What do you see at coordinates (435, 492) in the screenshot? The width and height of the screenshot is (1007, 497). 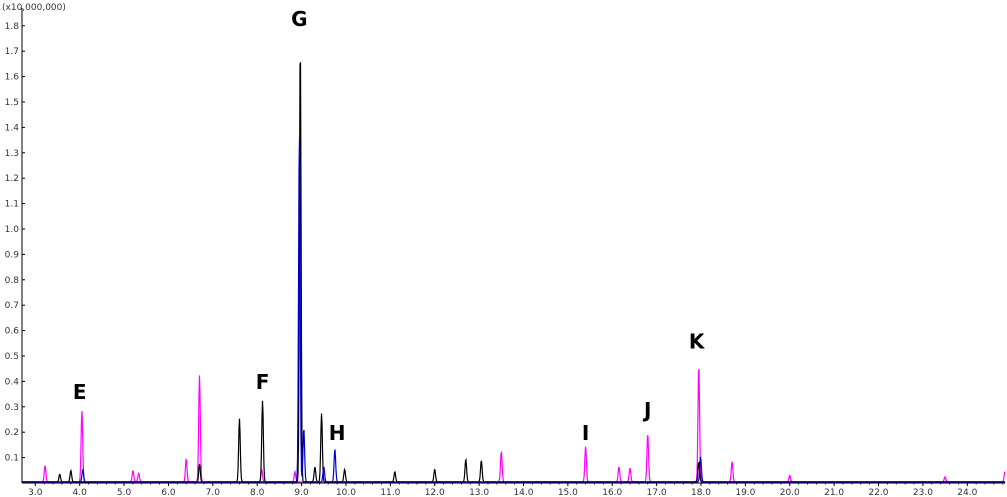 I see `x-tick-label: 12.0` at bounding box center [435, 492].